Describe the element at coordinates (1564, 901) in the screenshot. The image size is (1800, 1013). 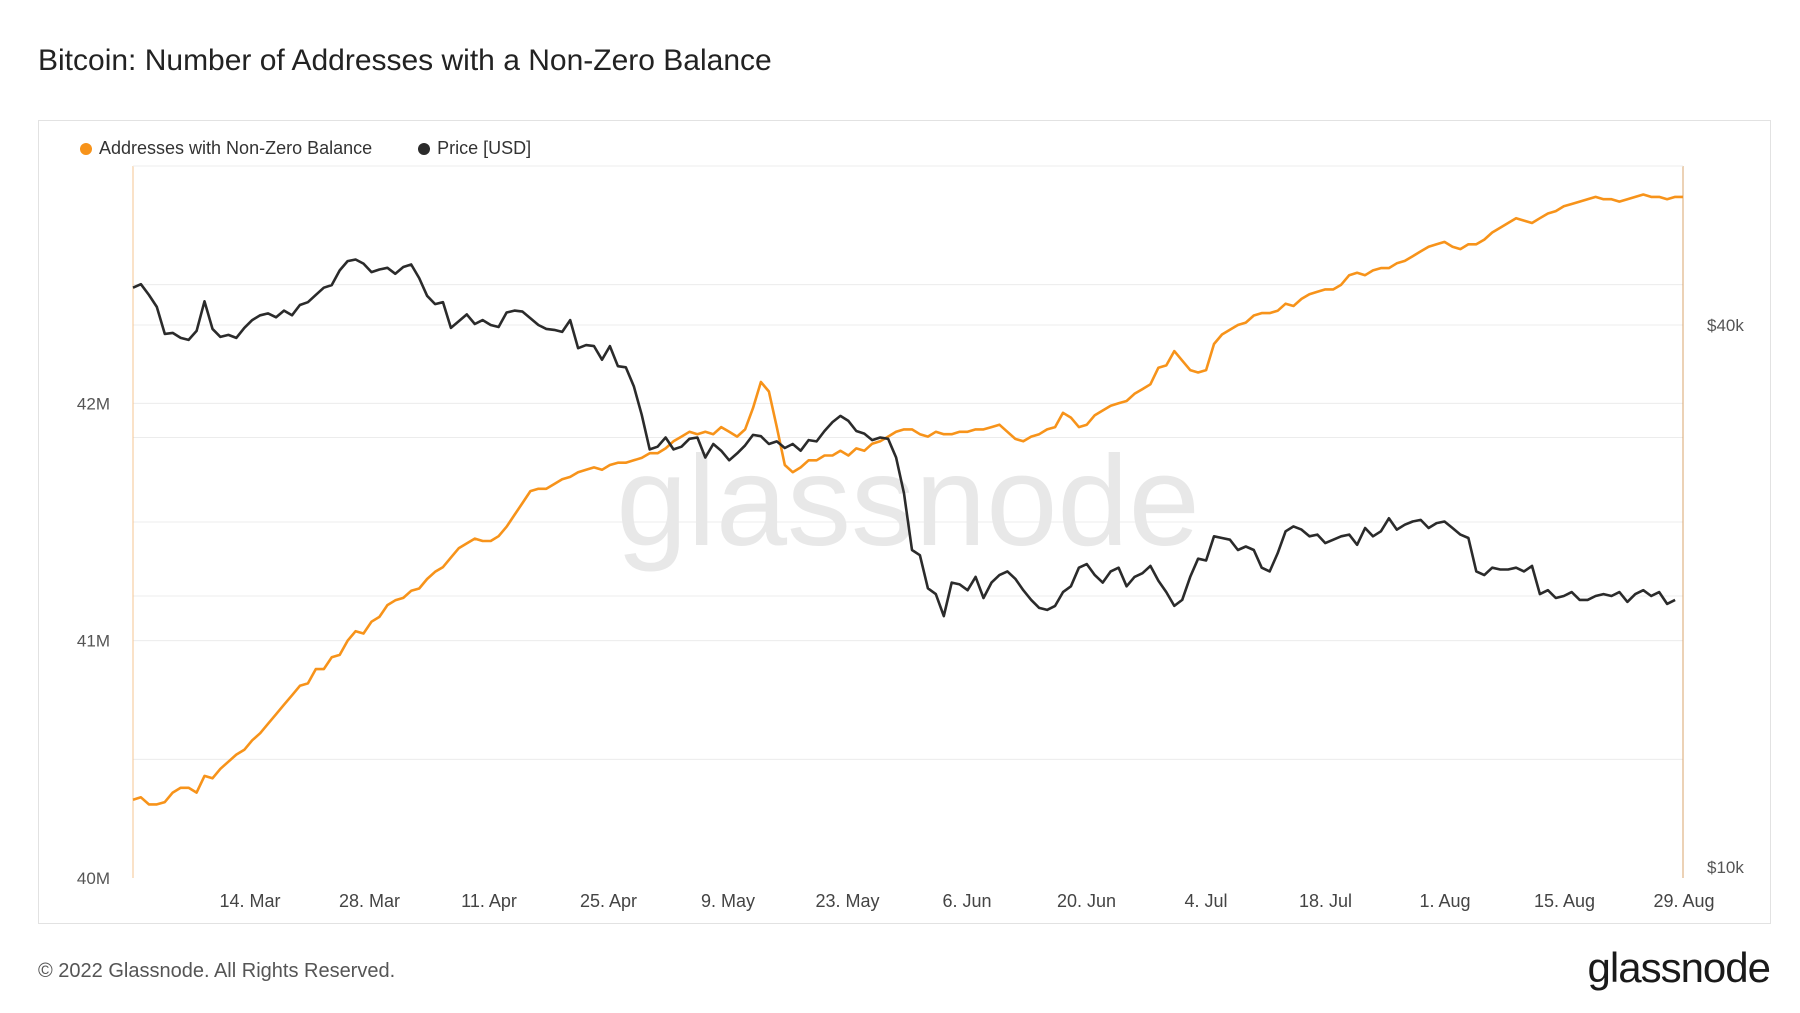
I see `x-tick-label: 15. Aug` at that location.